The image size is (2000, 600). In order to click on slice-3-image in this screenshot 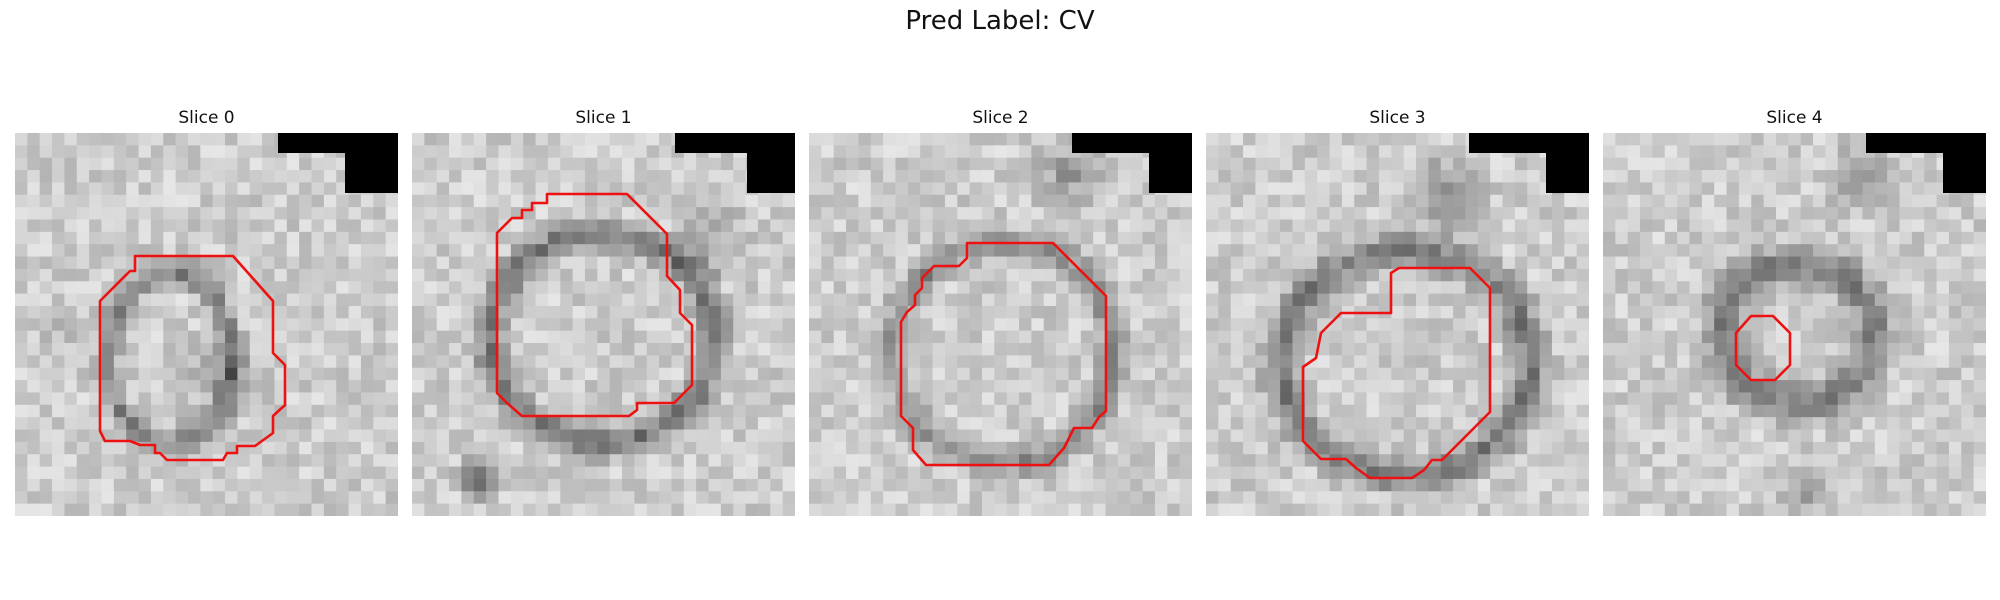, I will do `click(1397, 324)`.